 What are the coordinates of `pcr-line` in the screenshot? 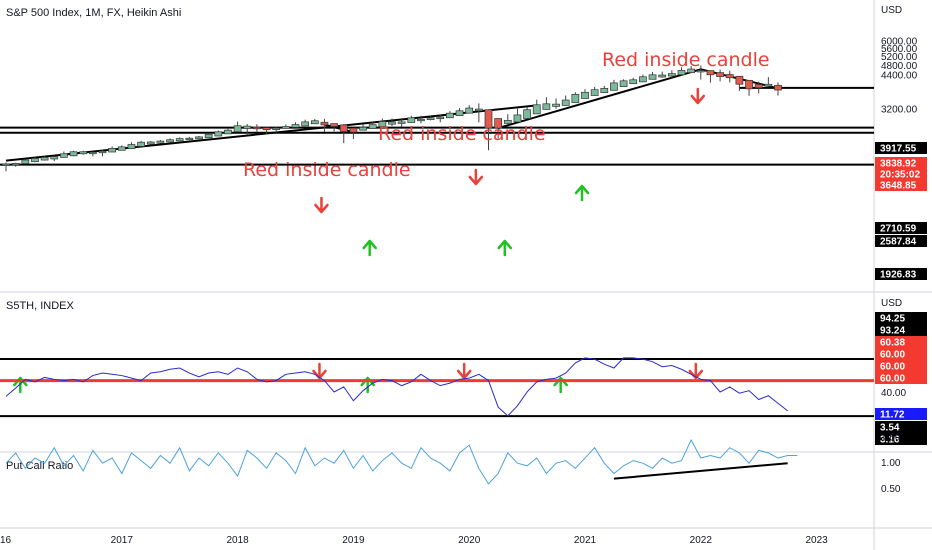 It's located at (401, 461).